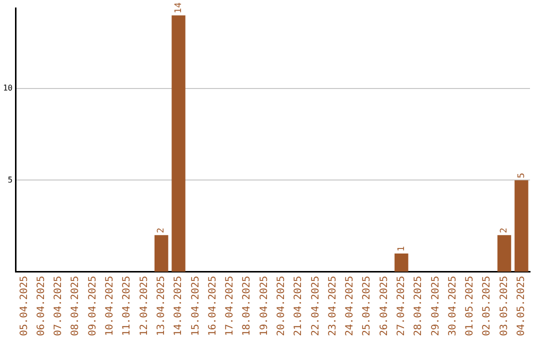  Describe the element at coordinates (522, 306) in the screenshot. I see `x-tick-label: 04.05.2025` at that location.